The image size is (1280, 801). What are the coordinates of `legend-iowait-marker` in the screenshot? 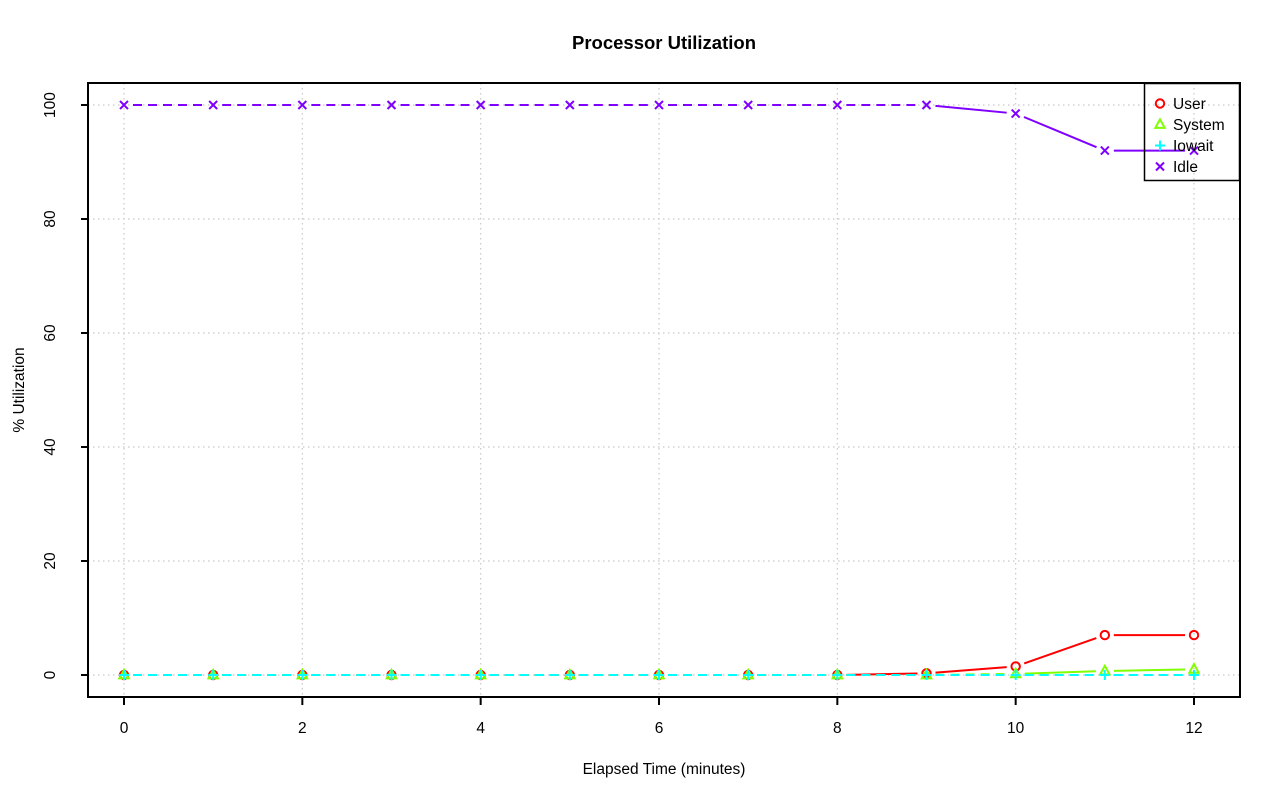 It's located at (1160, 145).